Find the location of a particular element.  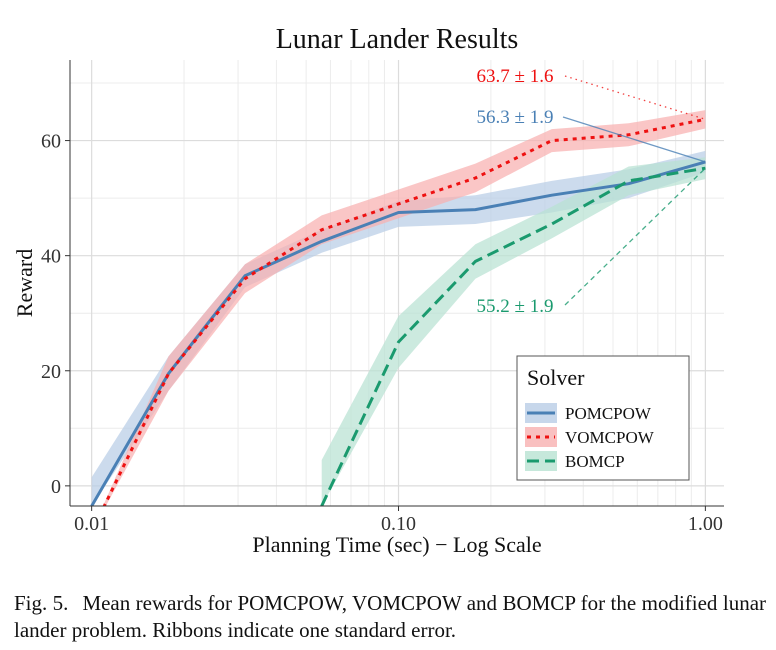

legend-entry-vomcpow: VOMCPOW is located at coordinates (610, 437).